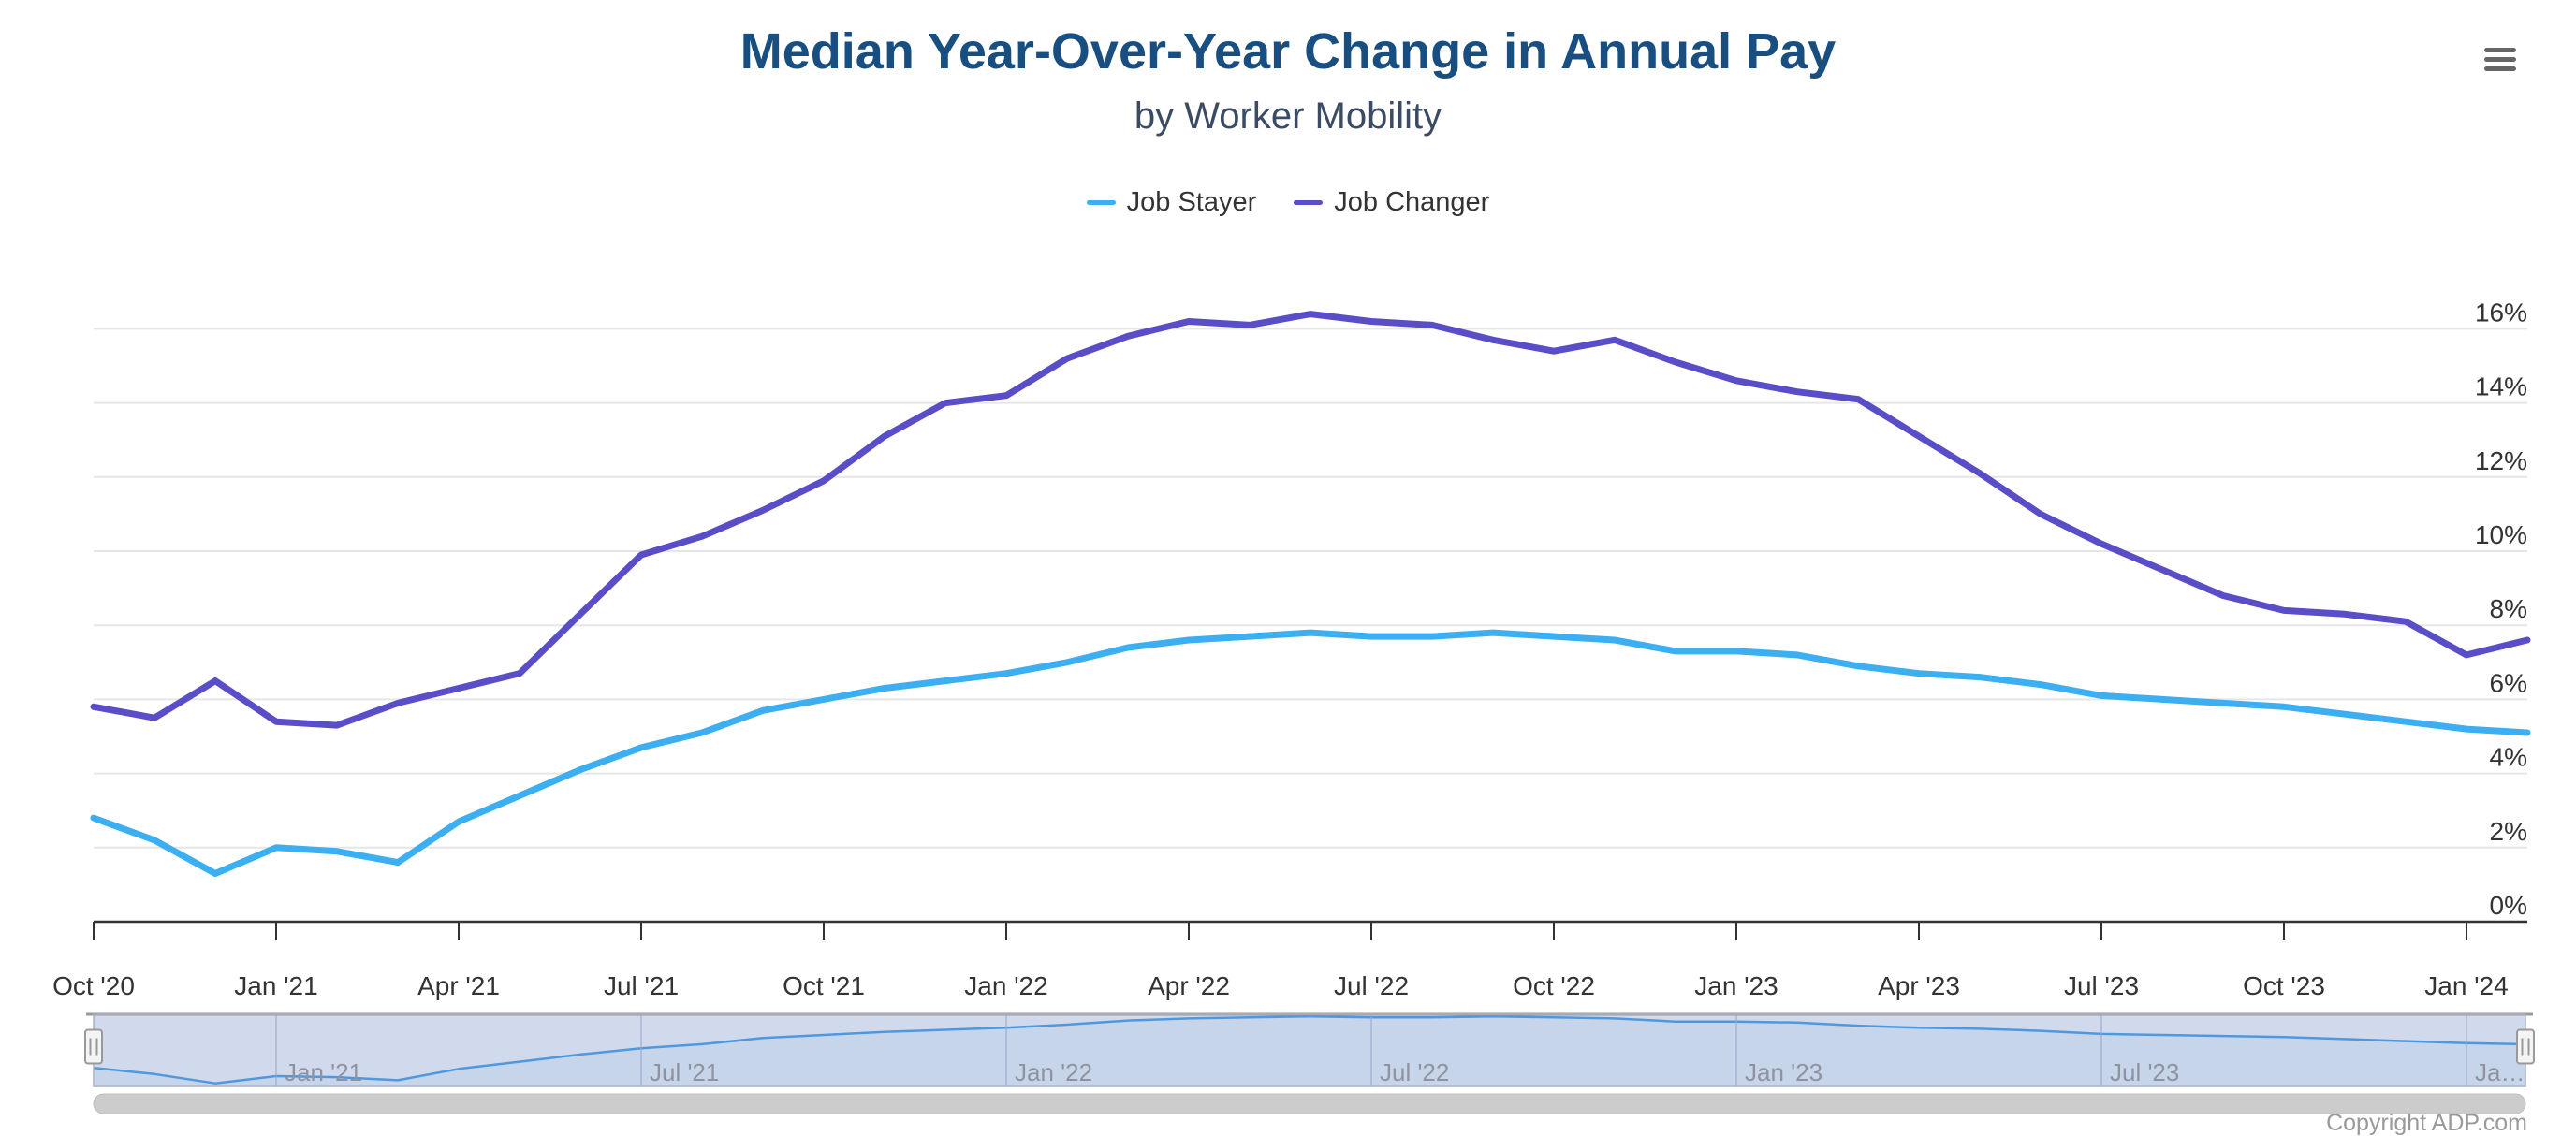 Image resolution: width=2576 pixels, height=1136 pixels. I want to click on x-axis-label: Jan '23, so click(1736, 986).